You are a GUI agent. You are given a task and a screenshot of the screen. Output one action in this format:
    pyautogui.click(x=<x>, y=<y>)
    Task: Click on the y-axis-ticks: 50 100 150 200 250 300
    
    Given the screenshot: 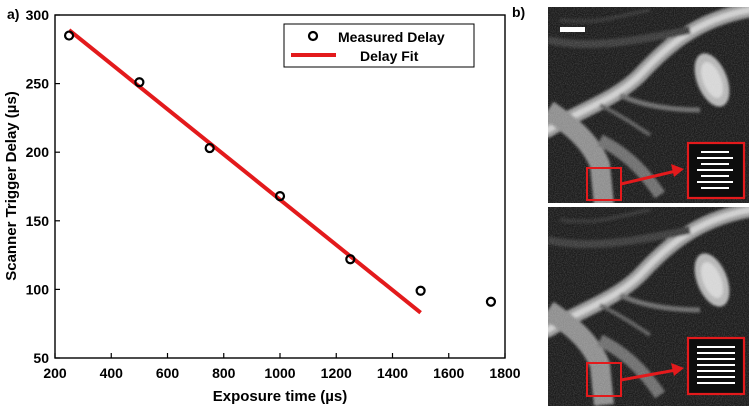 What is the action you would take?
    pyautogui.click(x=43, y=186)
    